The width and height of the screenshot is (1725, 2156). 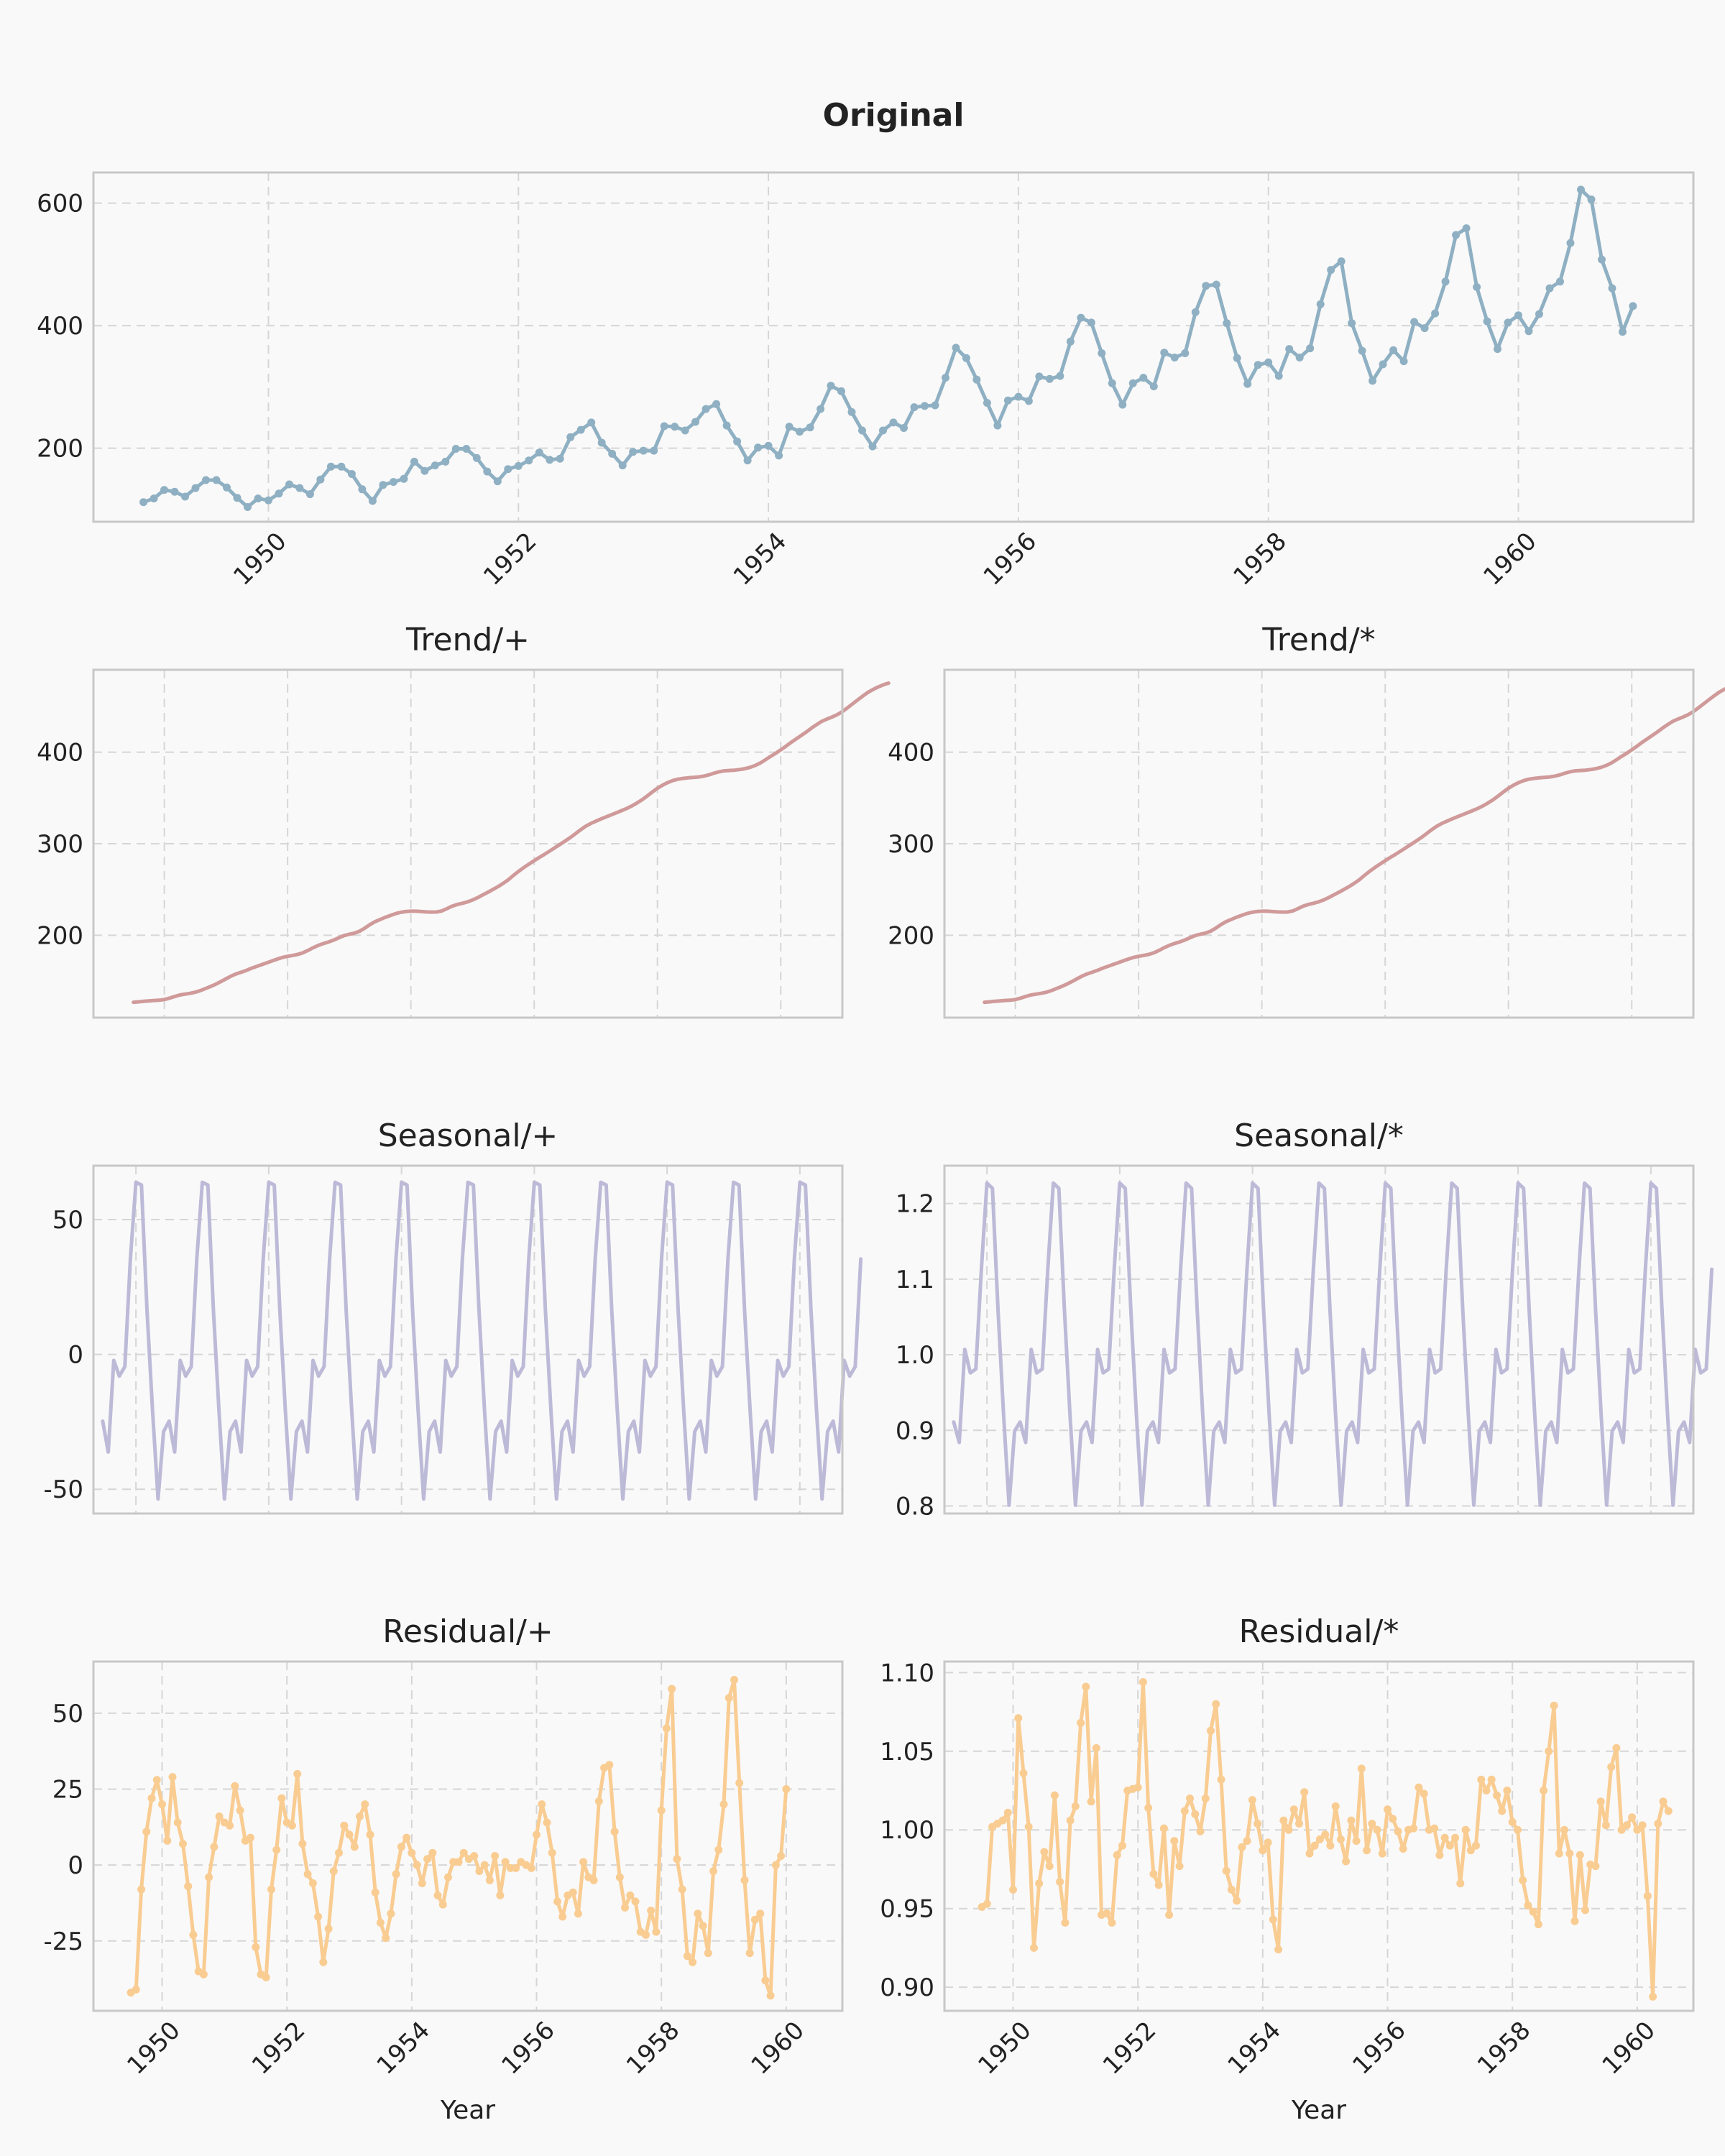 I want to click on y-tick-label: 0.95, so click(x=907, y=1910).